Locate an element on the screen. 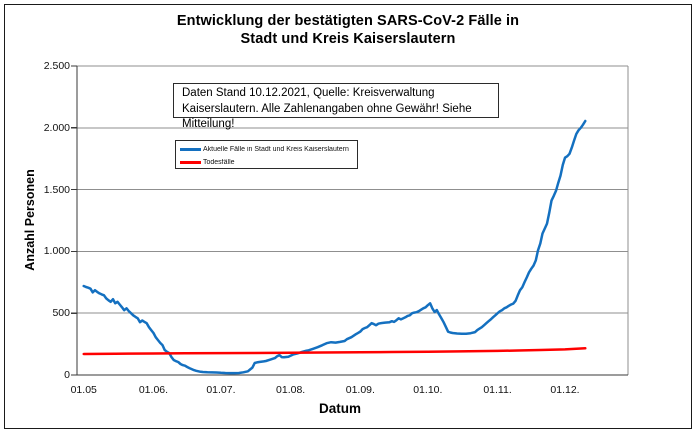 The image size is (696, 433). y-tick-label: 0 is located at coordinates (67, 375).